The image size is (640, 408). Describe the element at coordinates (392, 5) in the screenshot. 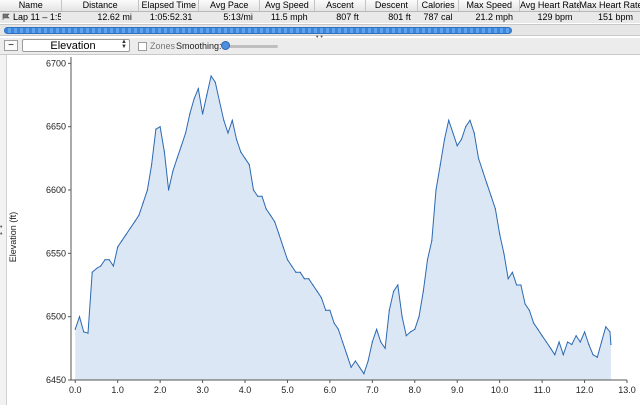

I see `column-header-descent: Descent` at that location.